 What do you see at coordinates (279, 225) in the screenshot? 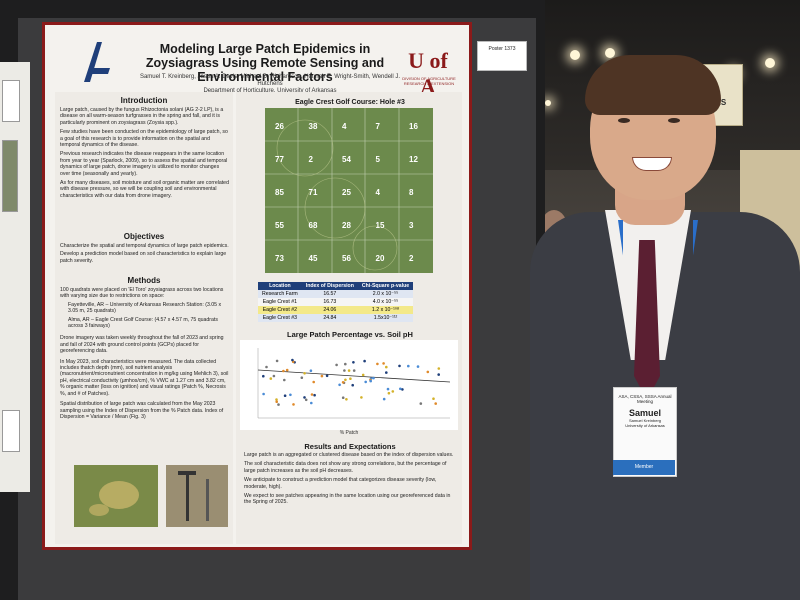
I see `map-cell-value: 55` at bounding box center [279, 225].